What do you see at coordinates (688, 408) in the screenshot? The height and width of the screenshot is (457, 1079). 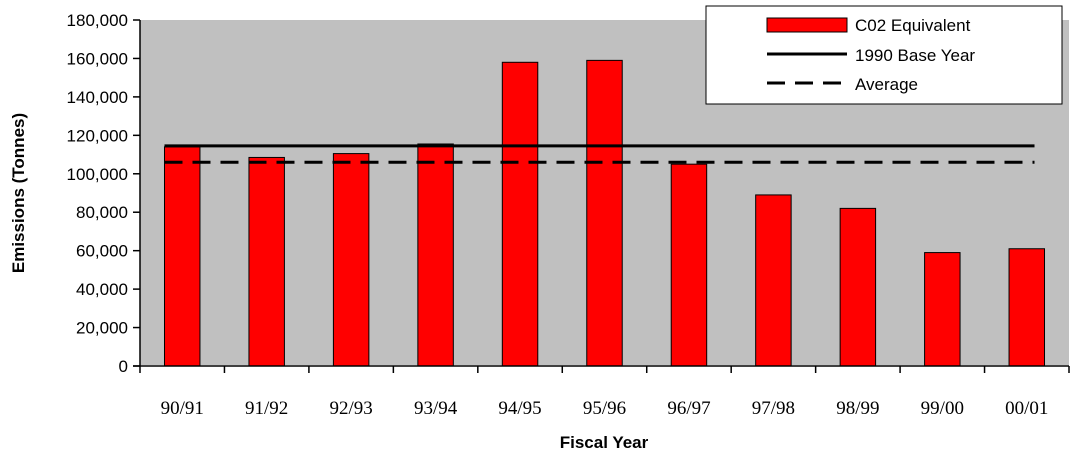 I see `x-tick-label: 96/97` at bounding box center [688, 408].